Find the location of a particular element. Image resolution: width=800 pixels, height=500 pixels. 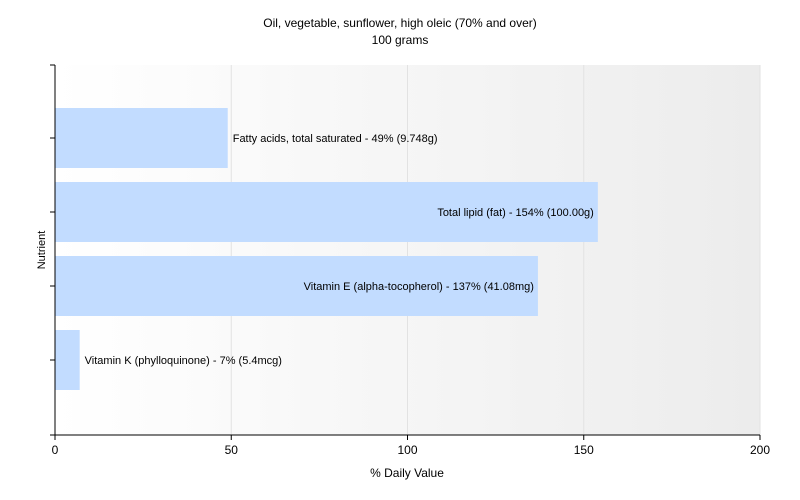

x-tick-label: 0 is located at coordinates (55, 450).